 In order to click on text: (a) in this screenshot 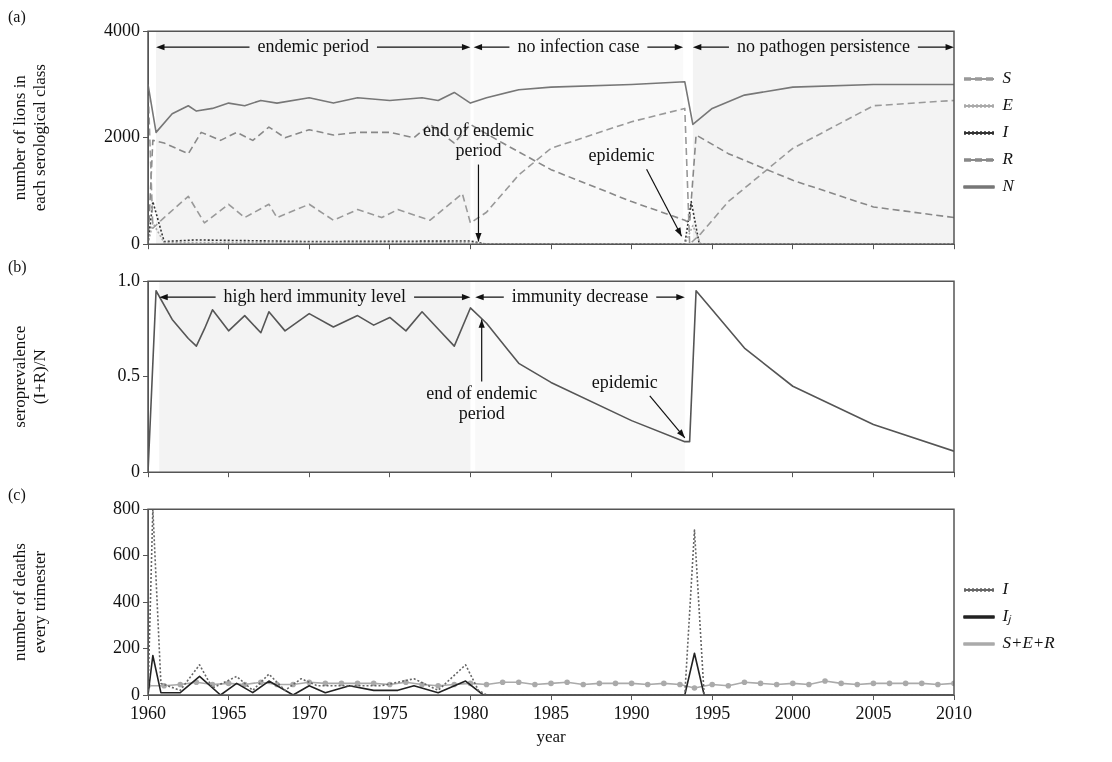, I will do `click(17, 16)`.